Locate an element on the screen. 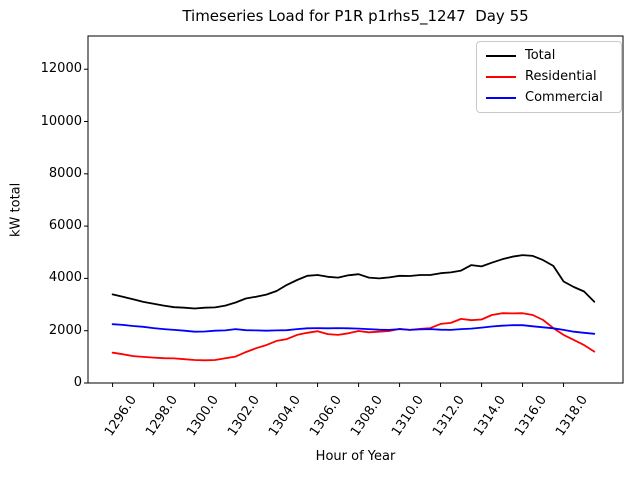  legend-line-commercial-icon is located at coordinates (501, 98).